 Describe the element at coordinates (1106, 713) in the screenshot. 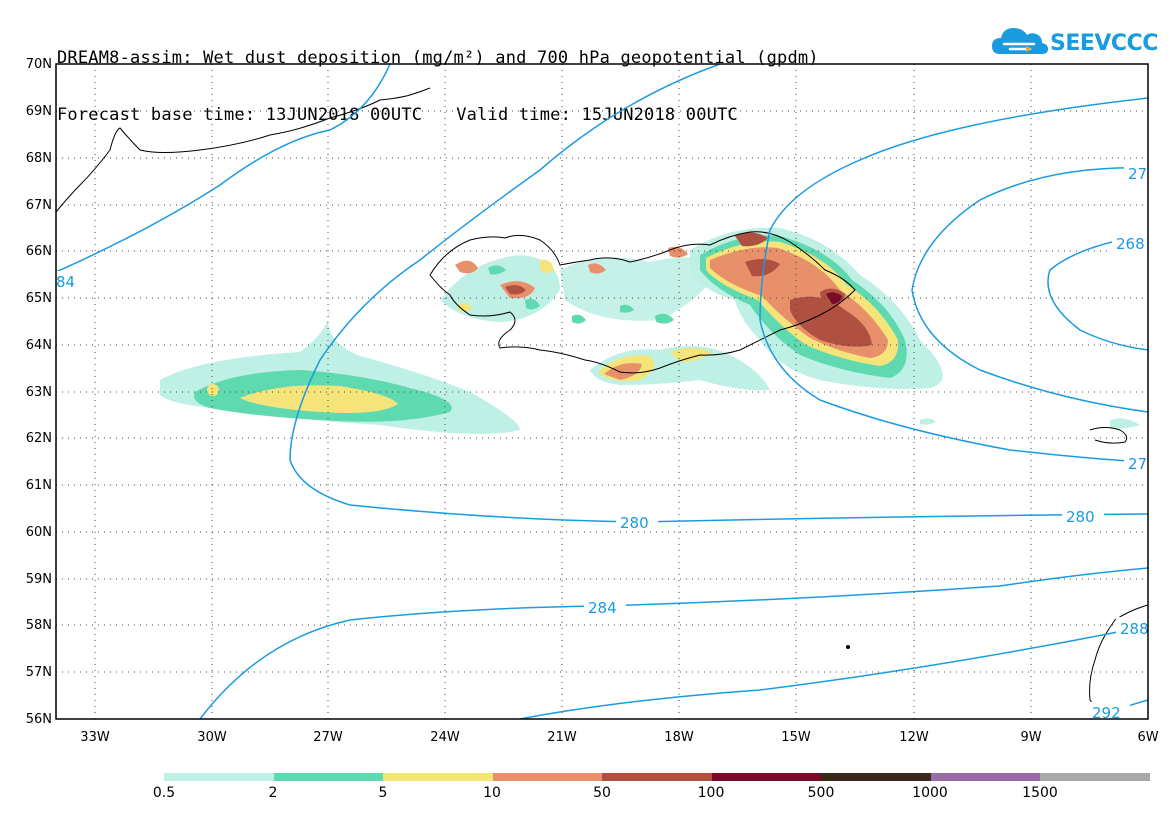

I see `contour-label-292: 292` at that location.